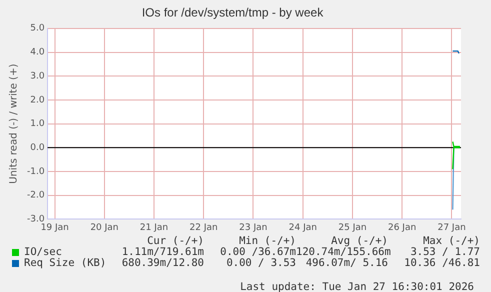 This screenshot has height=292, width=491. What do you see at coordinates (204, 227) in the screenshot?
I see `x-tick-label: 22 Jan` at bounding box center [204, 227].